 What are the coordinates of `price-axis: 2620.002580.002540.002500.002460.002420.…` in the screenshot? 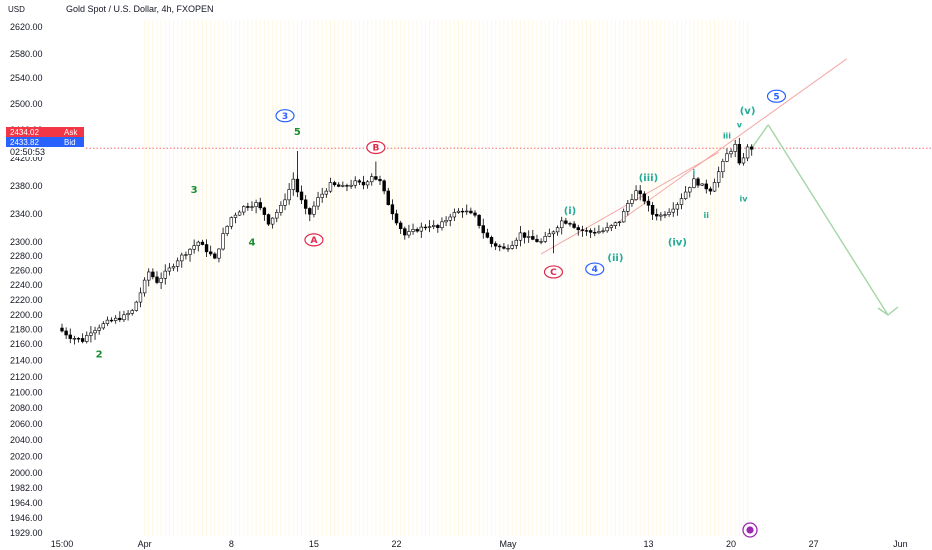 It's located at (26, 280).